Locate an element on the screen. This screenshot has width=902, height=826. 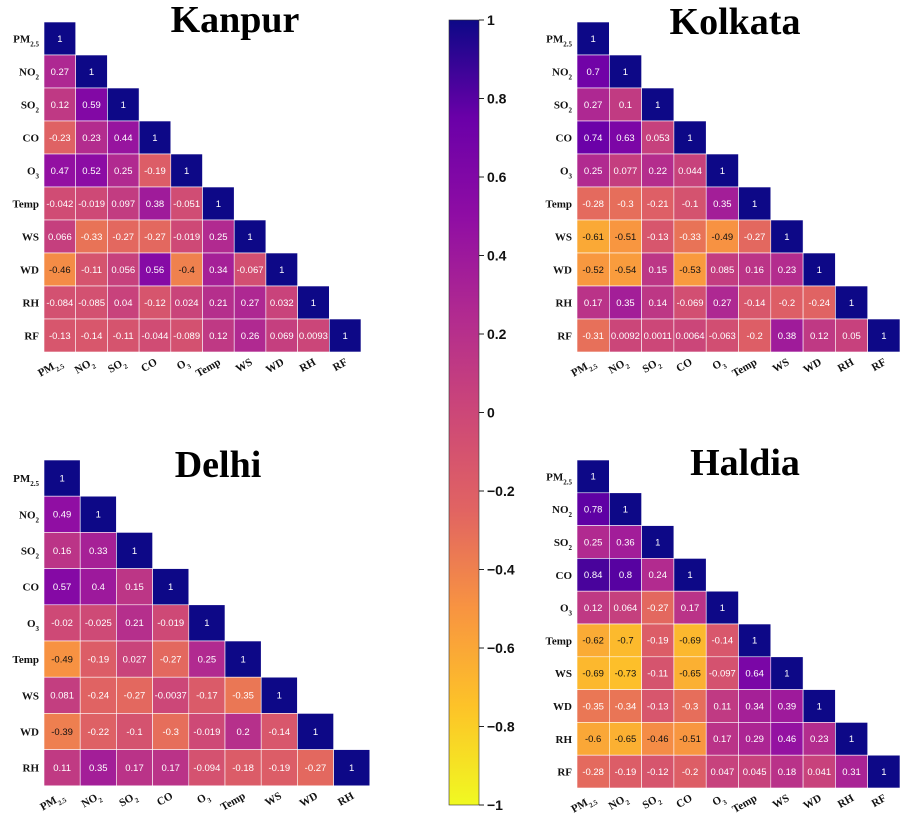
cell-value: 0.1 is located at coordinates (625, 105).